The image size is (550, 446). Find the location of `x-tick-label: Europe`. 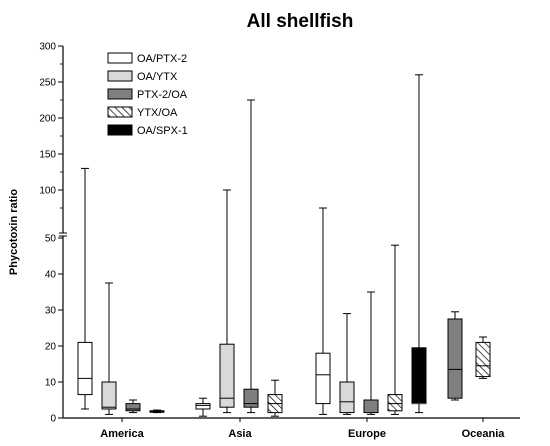

x-tick-label: Europe is located at coordinates (367, 434).